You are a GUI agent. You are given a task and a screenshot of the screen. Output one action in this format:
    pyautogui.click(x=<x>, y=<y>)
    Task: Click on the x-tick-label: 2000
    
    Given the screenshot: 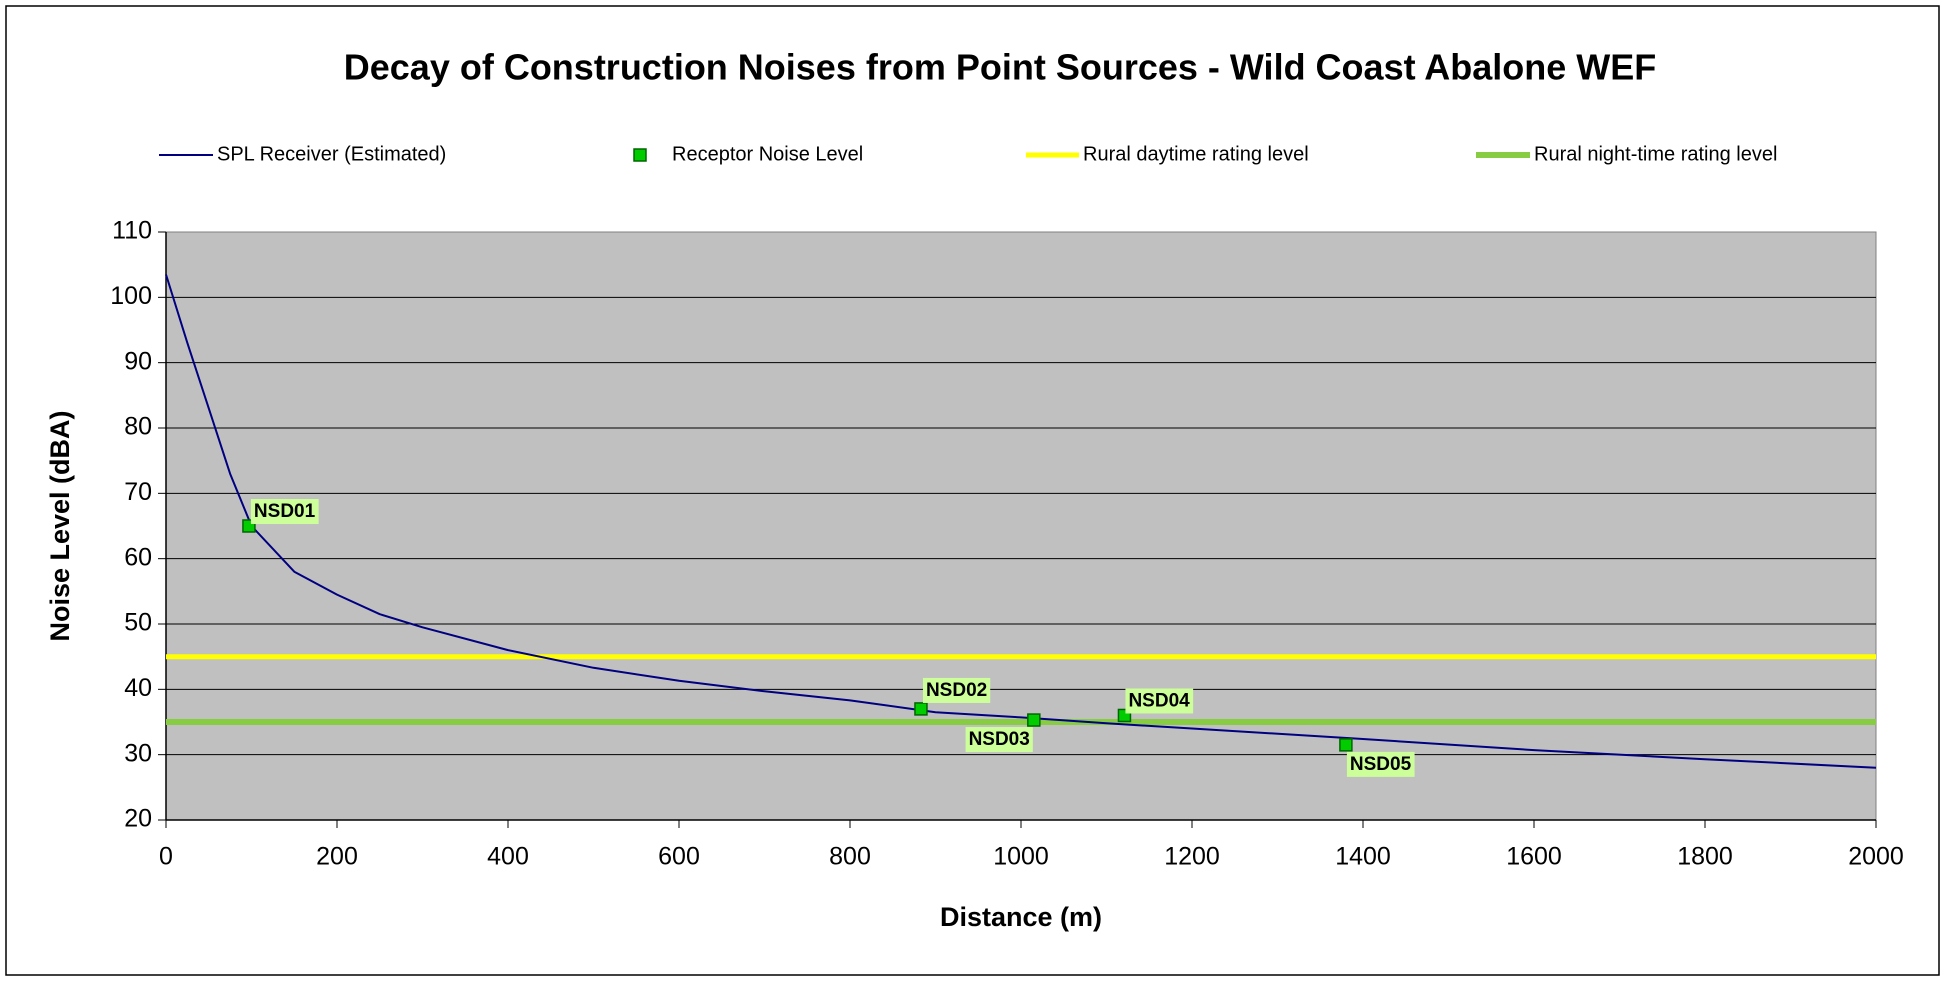 What is the action you would take?
    pyautogui.click(x=1876, y=857)
    